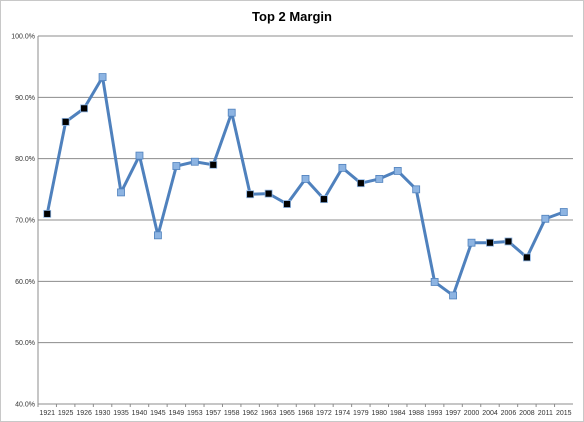 The image size is (584, 422). What do you see at coordinates (23, 37) in the screenshot?
I see `y-tick-label: 100.0%` at bounding box center [23, 37].